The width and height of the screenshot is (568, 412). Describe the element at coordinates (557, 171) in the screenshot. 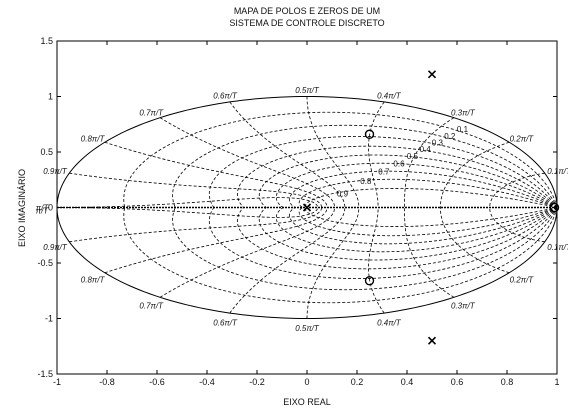

I see `wn-label-upper: 0.1π/T` at that location.